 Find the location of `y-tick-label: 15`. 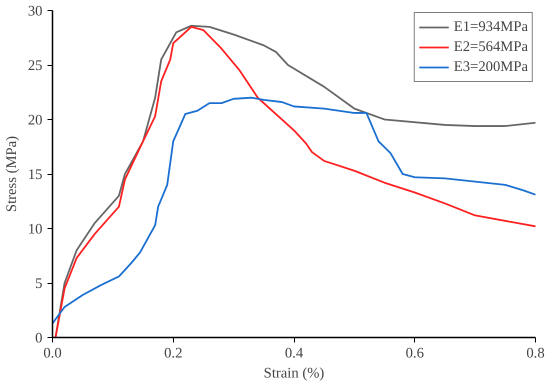

y-tick-label: 15 is located at coordinates (35, 175).